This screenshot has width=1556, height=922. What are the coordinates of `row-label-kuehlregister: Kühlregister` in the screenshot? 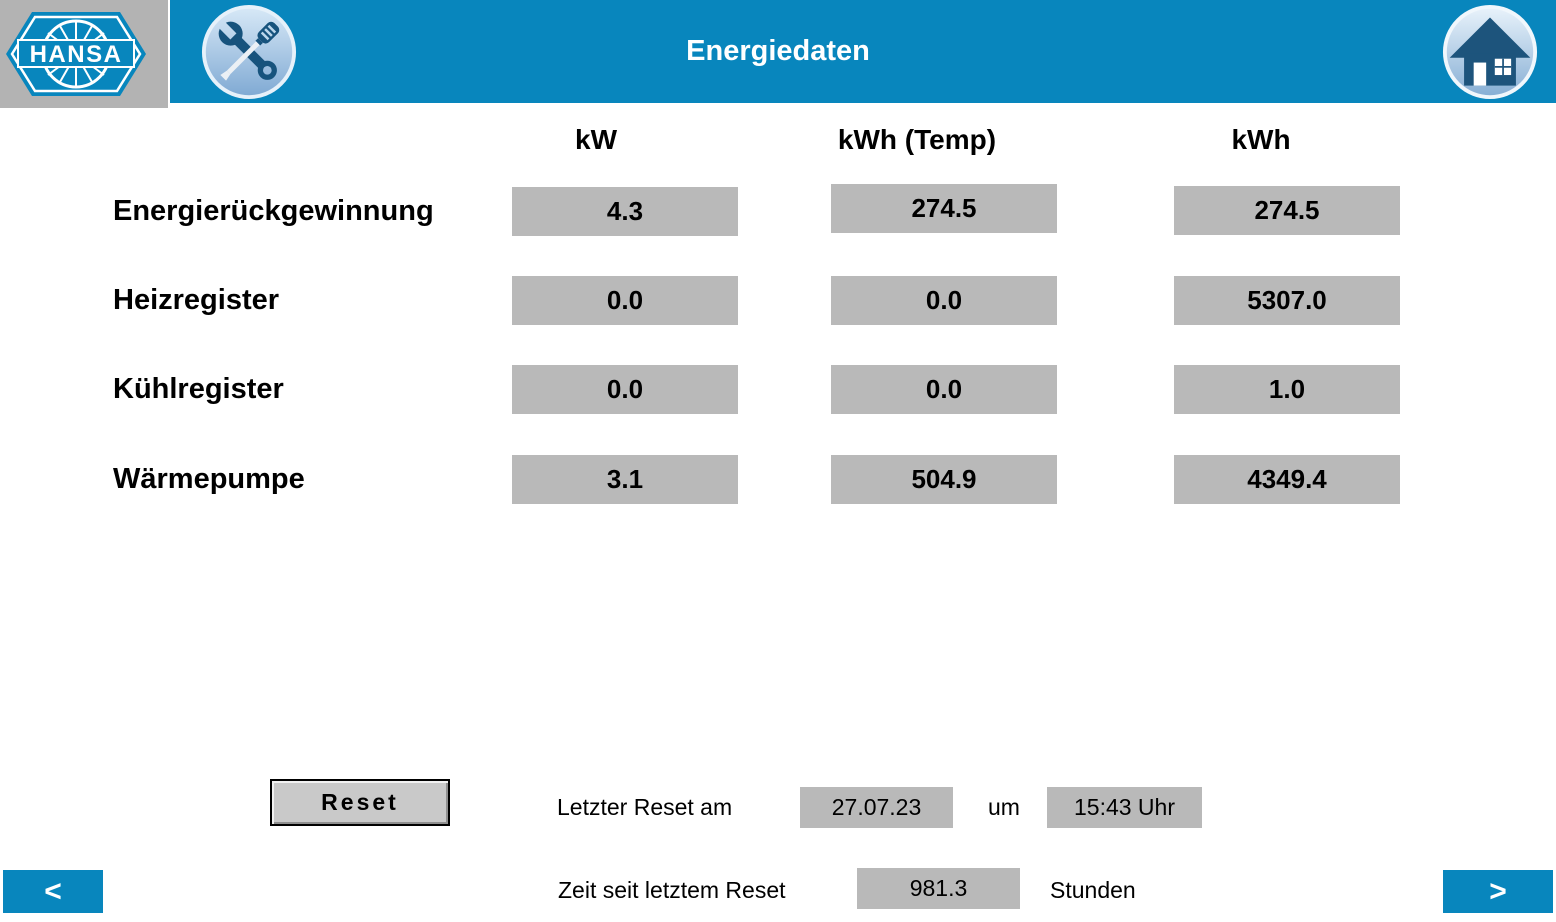 It's located at (198, 389).